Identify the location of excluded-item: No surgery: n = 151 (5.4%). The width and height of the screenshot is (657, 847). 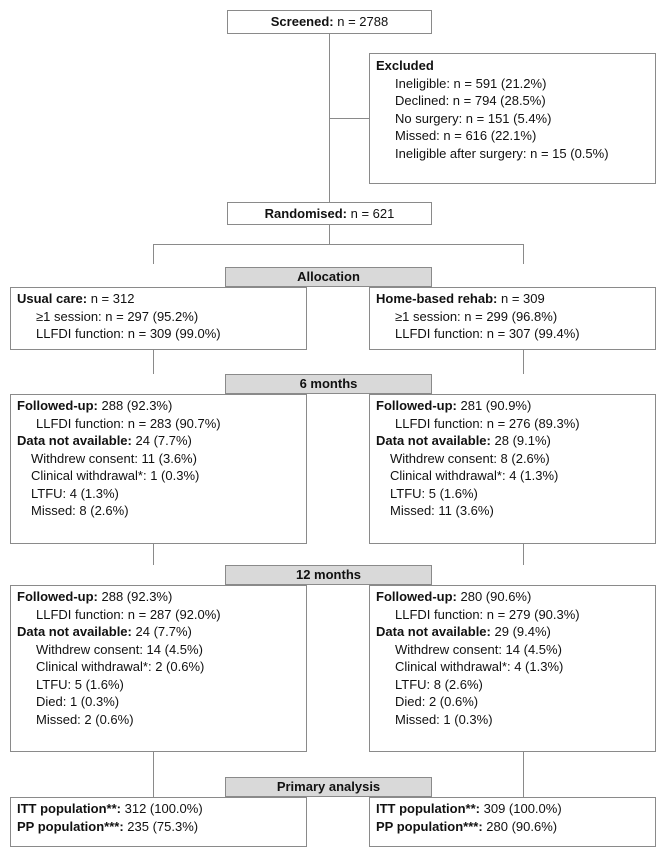
(473, 118).